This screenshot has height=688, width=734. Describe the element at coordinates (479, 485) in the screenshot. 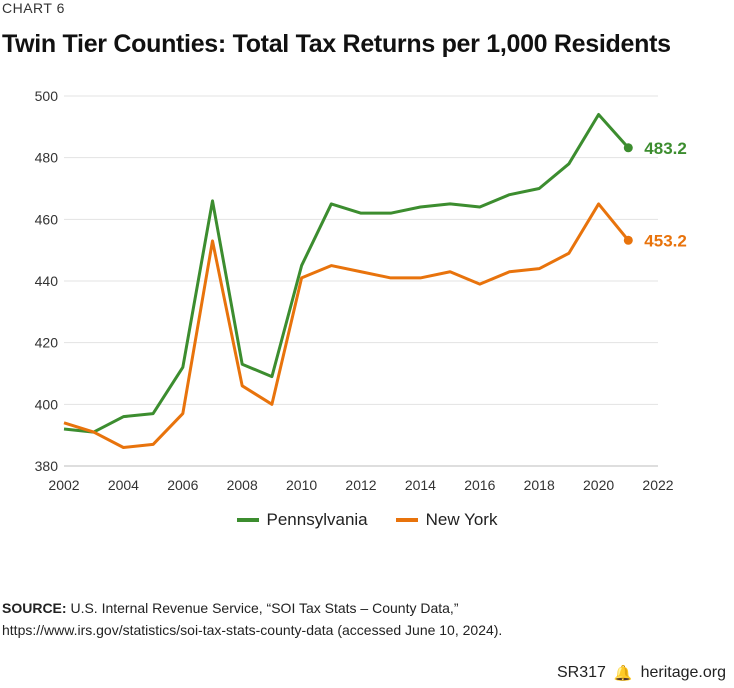

I see `x-tick-label: 2016` at that location.